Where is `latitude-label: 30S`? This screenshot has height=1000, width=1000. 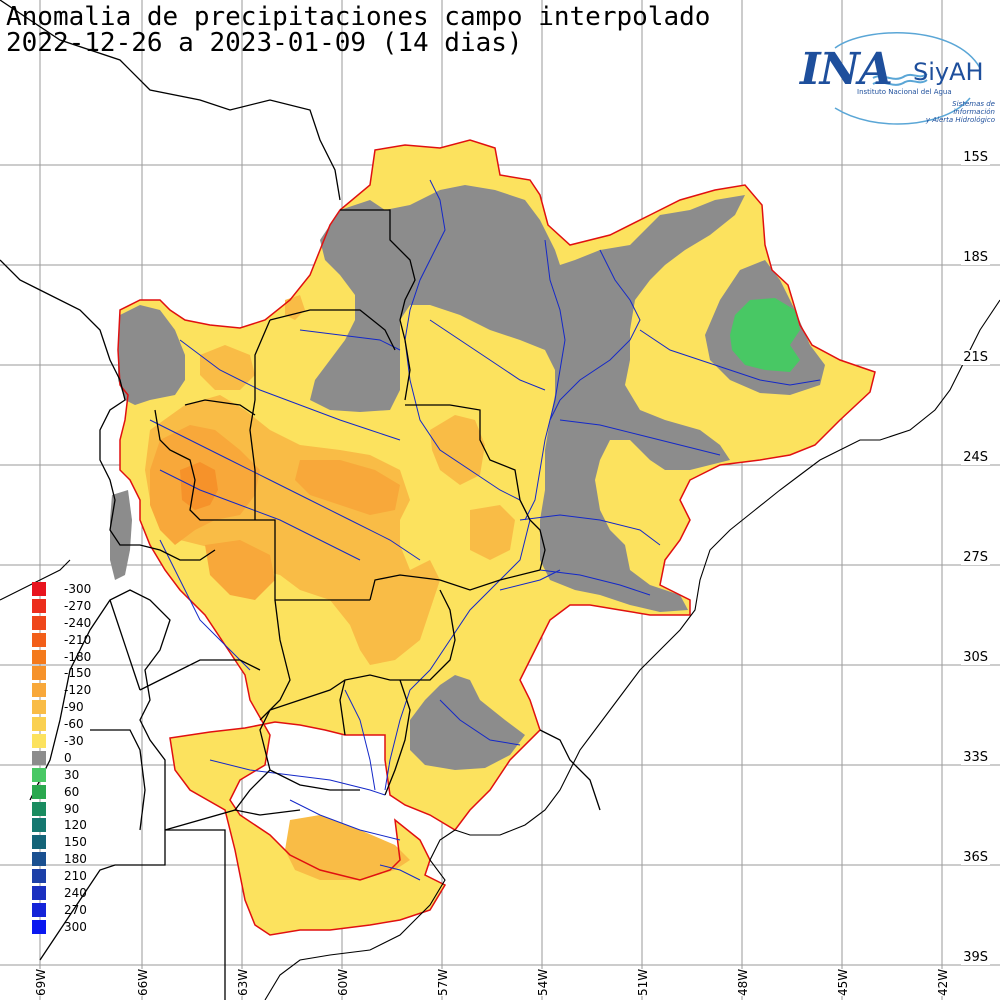 latitude-label: 30S is located at coordinates (975, 657).